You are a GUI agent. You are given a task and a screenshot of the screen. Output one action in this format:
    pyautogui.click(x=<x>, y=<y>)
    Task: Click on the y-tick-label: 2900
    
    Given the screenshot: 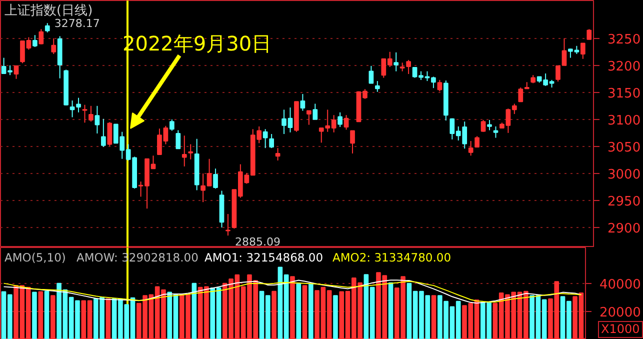 What is the action you would take?
    pyautogui.click(x=624, y=229)
    